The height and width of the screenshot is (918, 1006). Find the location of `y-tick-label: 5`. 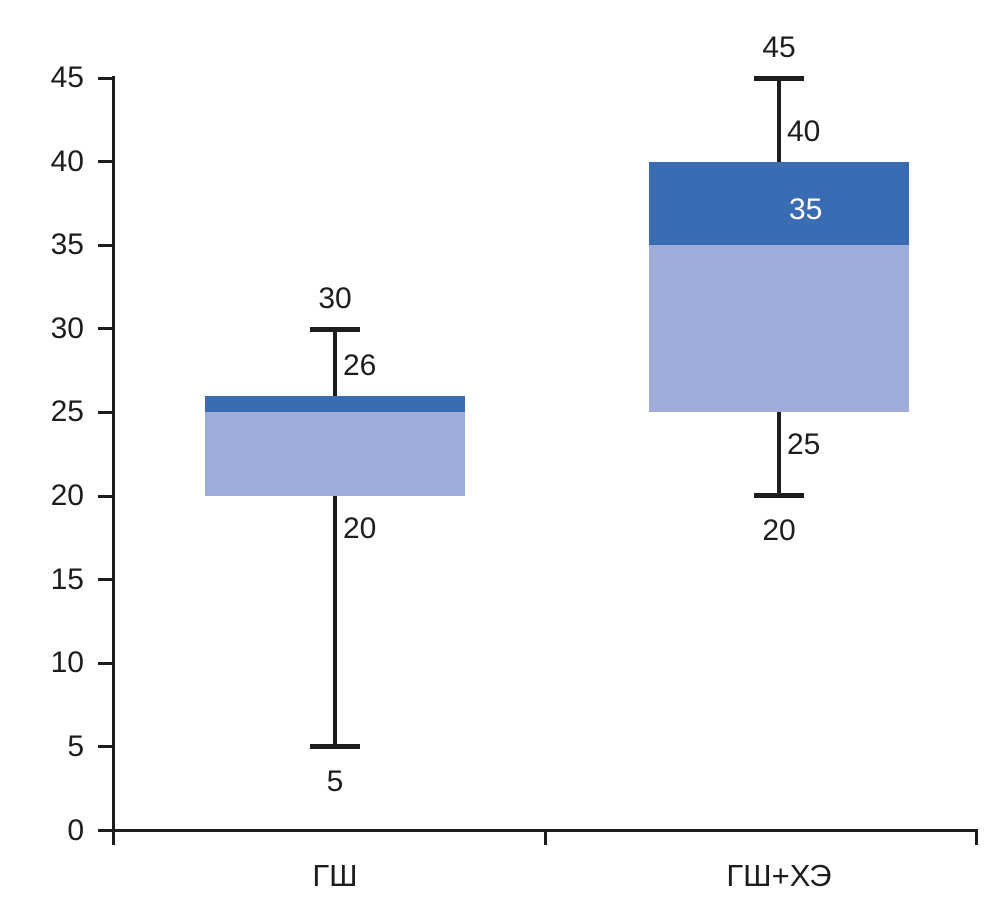

y-tick-label: 5 is located at coordinates (75, 746).